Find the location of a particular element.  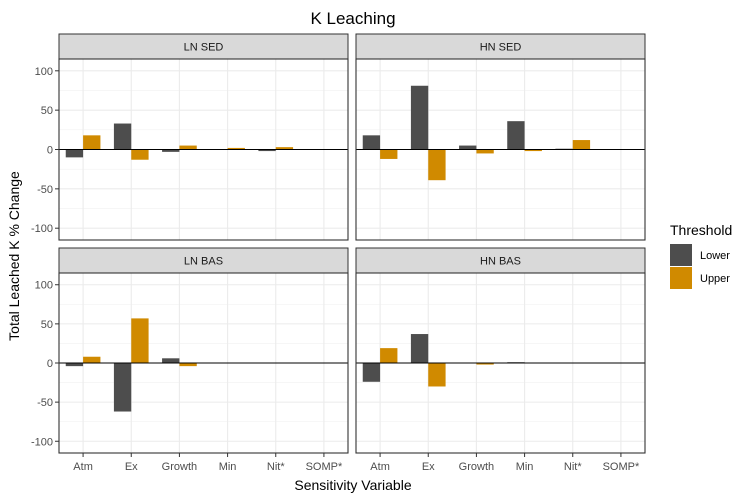

chart-title: K Leaching is located at coordinates (352, 18).